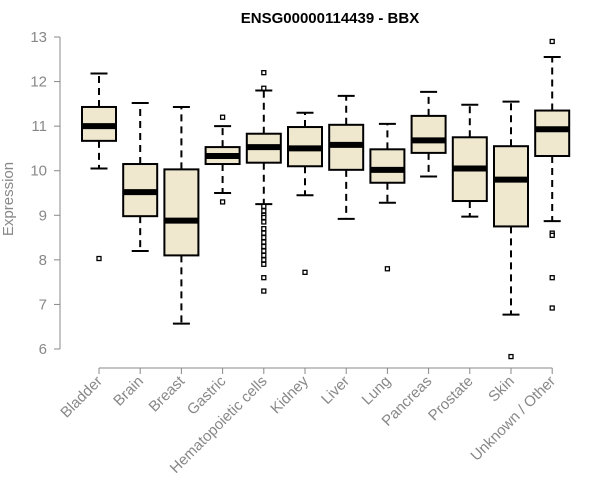  Describe the element at coordinates (128, 391) in the screenshot. I see `x-tick-label: Brain` at that location.